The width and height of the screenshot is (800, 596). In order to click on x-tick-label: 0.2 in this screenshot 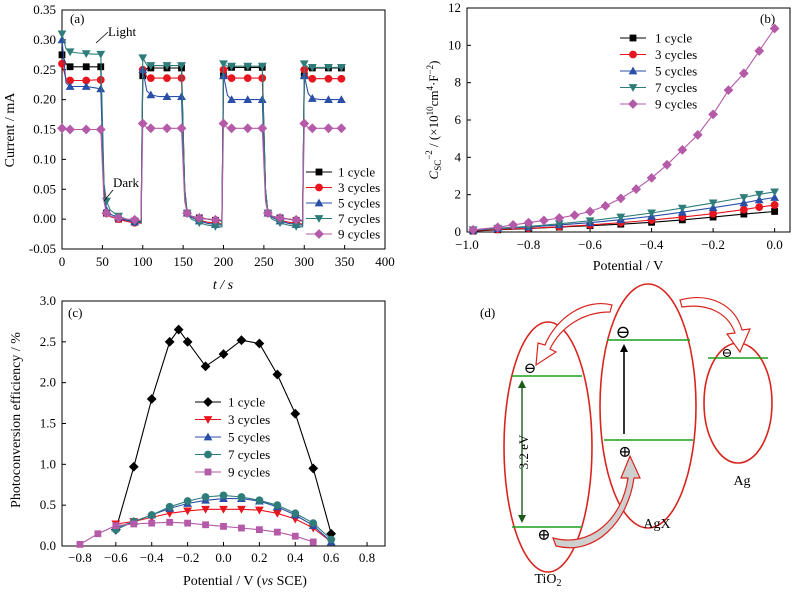, I will do `click(259, 557)`.